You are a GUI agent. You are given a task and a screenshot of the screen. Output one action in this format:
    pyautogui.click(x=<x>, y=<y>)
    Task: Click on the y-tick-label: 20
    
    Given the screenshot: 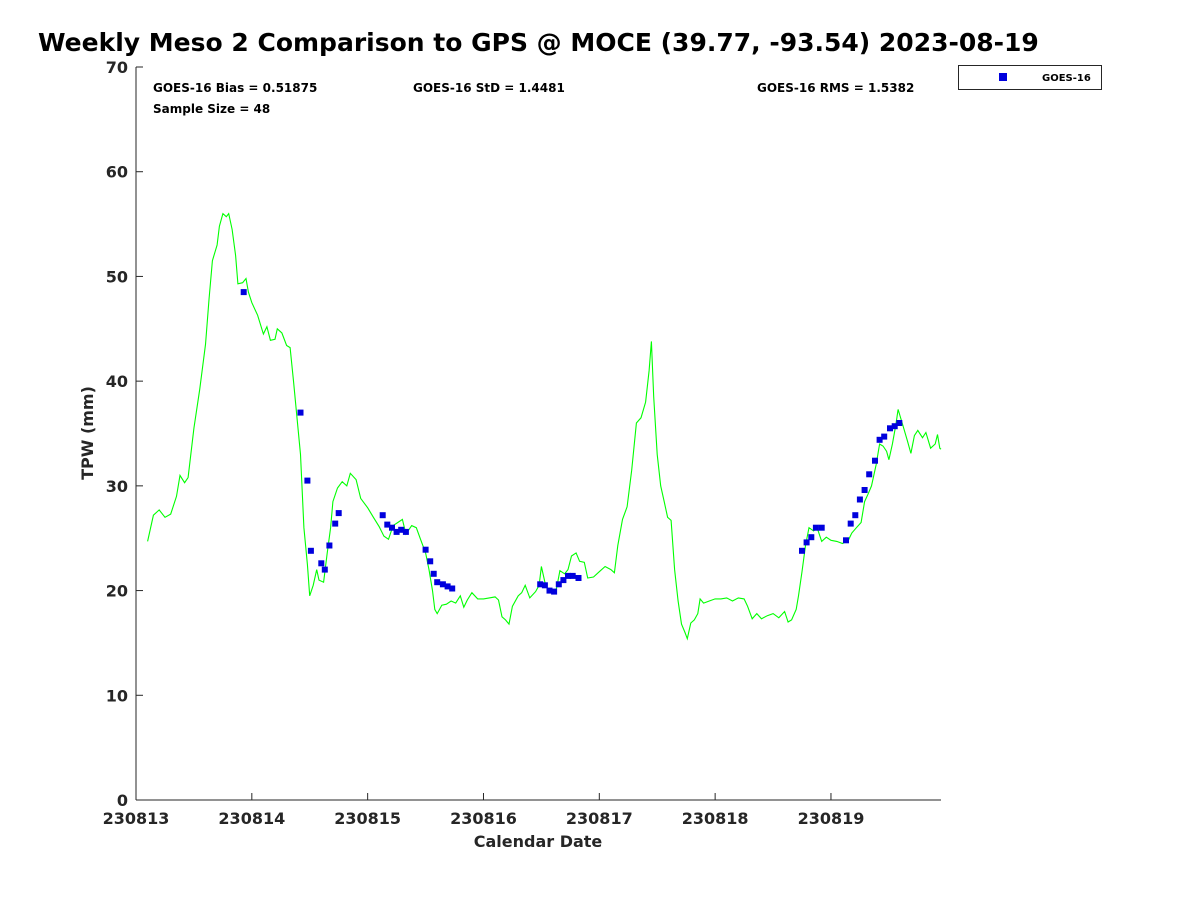 What is the action you would take?
    pyautogui.click(x=117, y=591)
    